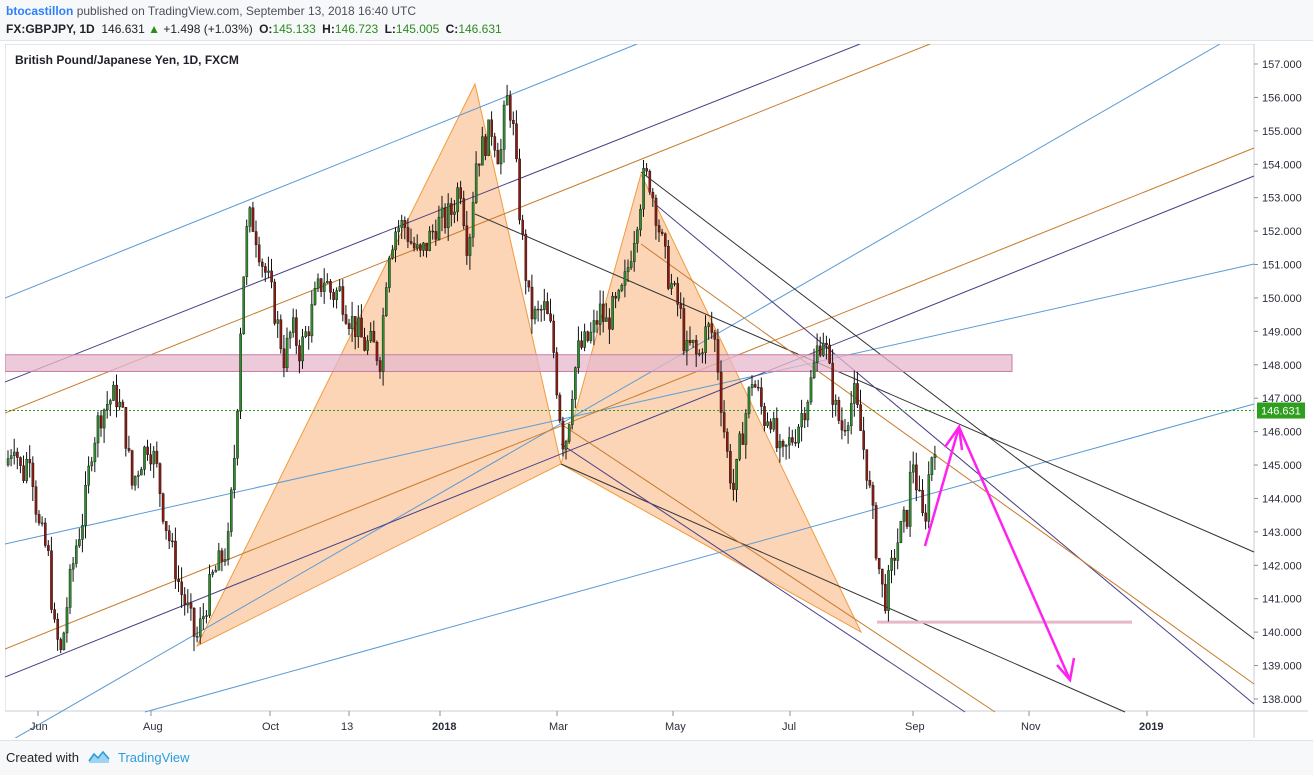 The image size is (1313, 775). I want to click on author-link: btocastillon, so click(40, 11).